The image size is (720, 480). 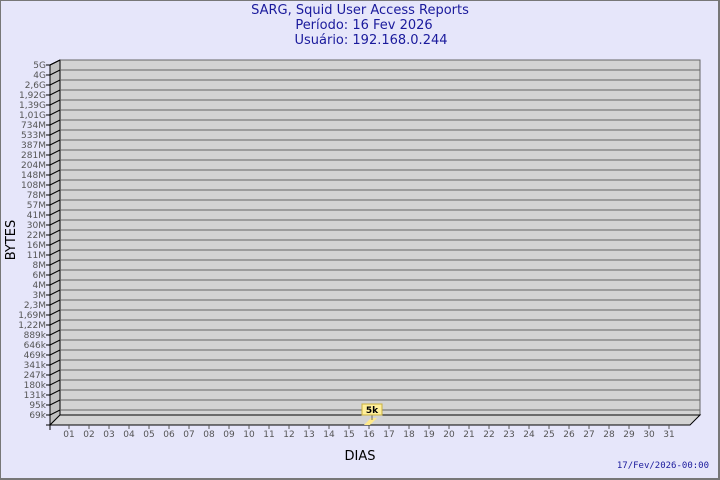 I want to click on report-user: Usuário: 192.168.0.244, so click(x=371, y=40).